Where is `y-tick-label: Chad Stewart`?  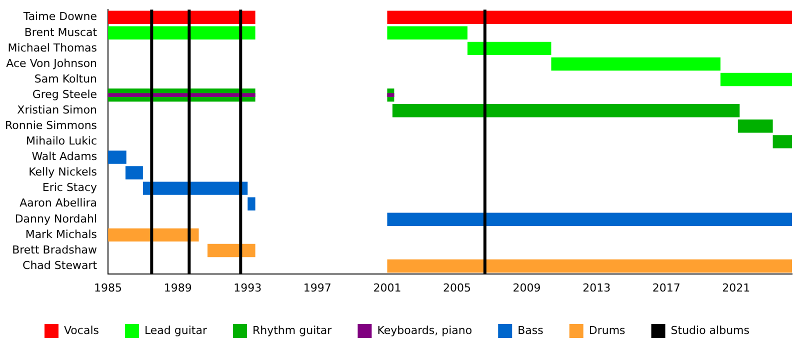 y-tick-label: Chad Stewart is located at coordinates (60, 265).